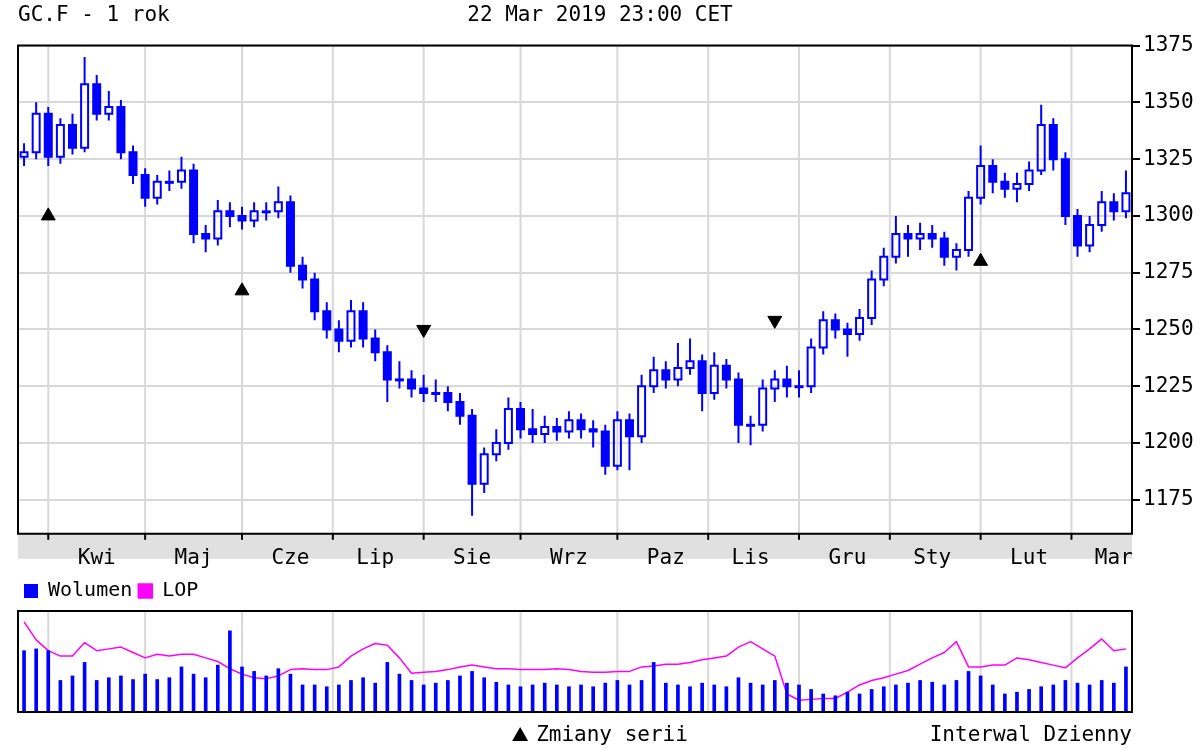  I want to click on y-tick-label: 1200, so click(1168, 441).